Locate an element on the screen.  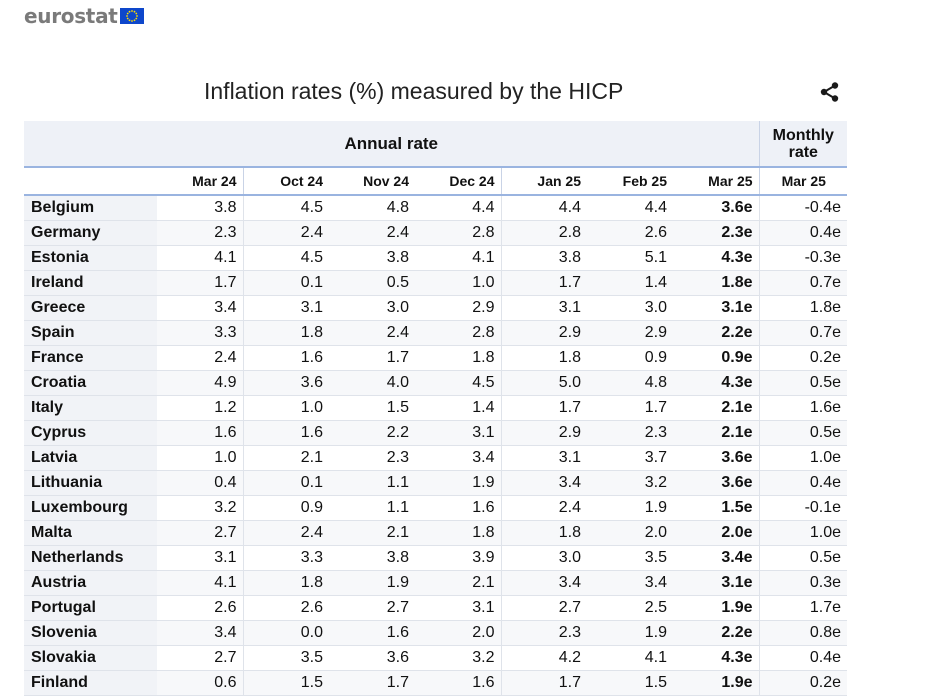
table-row: France 2.4 1.6 1.7 1.8 1.8 0.9 0.9e 0.2e is located at coordinates (436, 358).